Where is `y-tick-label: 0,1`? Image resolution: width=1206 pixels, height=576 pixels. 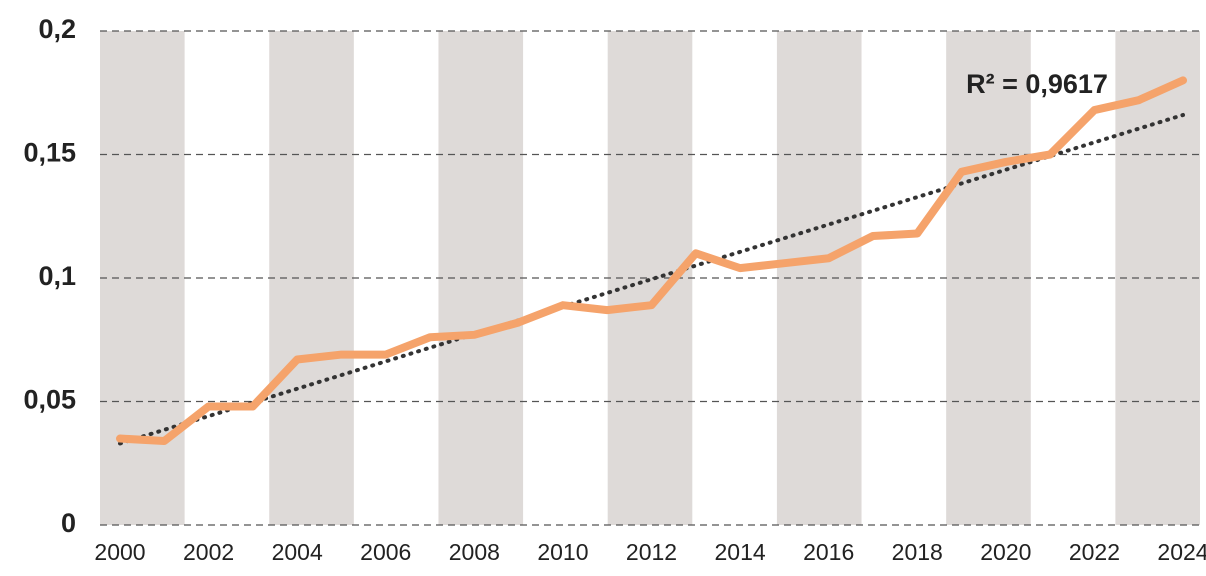
y-tick-label: 0,1 is located at coordinates (57, 276).